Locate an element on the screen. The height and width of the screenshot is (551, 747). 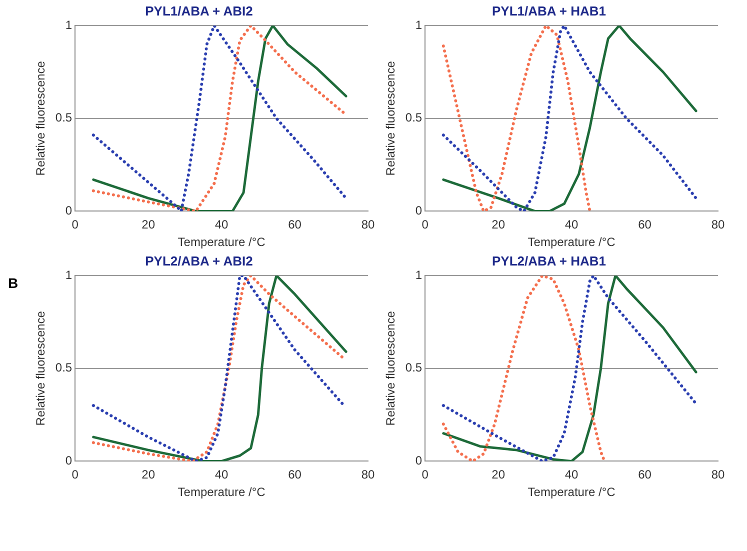
text: B is located at coordinates (13, 283).